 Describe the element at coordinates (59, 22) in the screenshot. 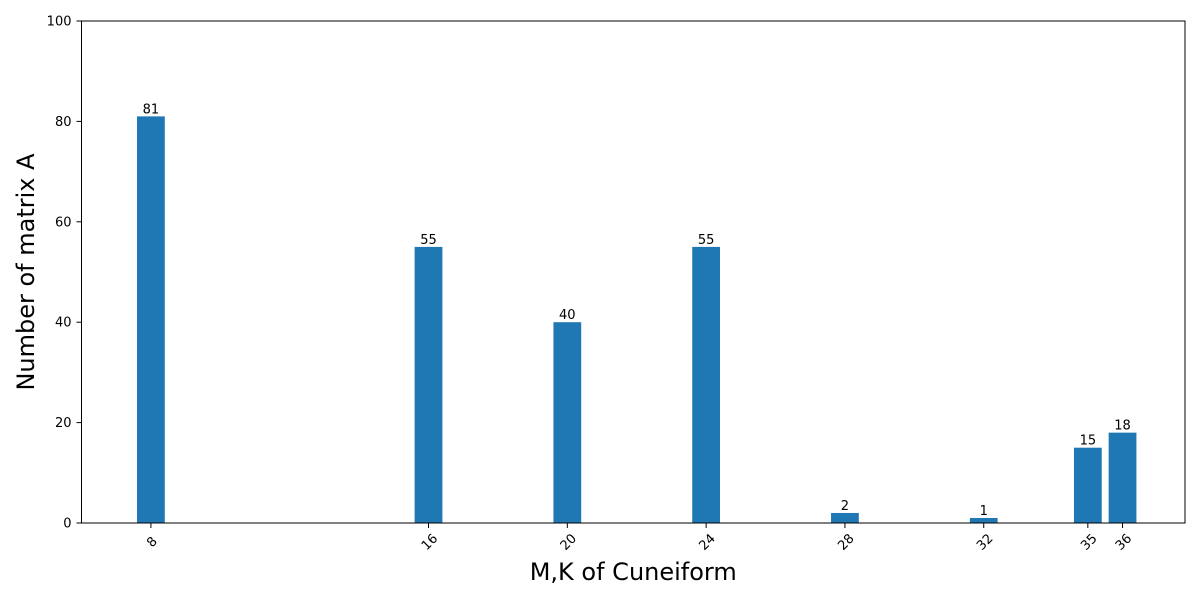

I see `y-tick-label-100: 100` at that location.